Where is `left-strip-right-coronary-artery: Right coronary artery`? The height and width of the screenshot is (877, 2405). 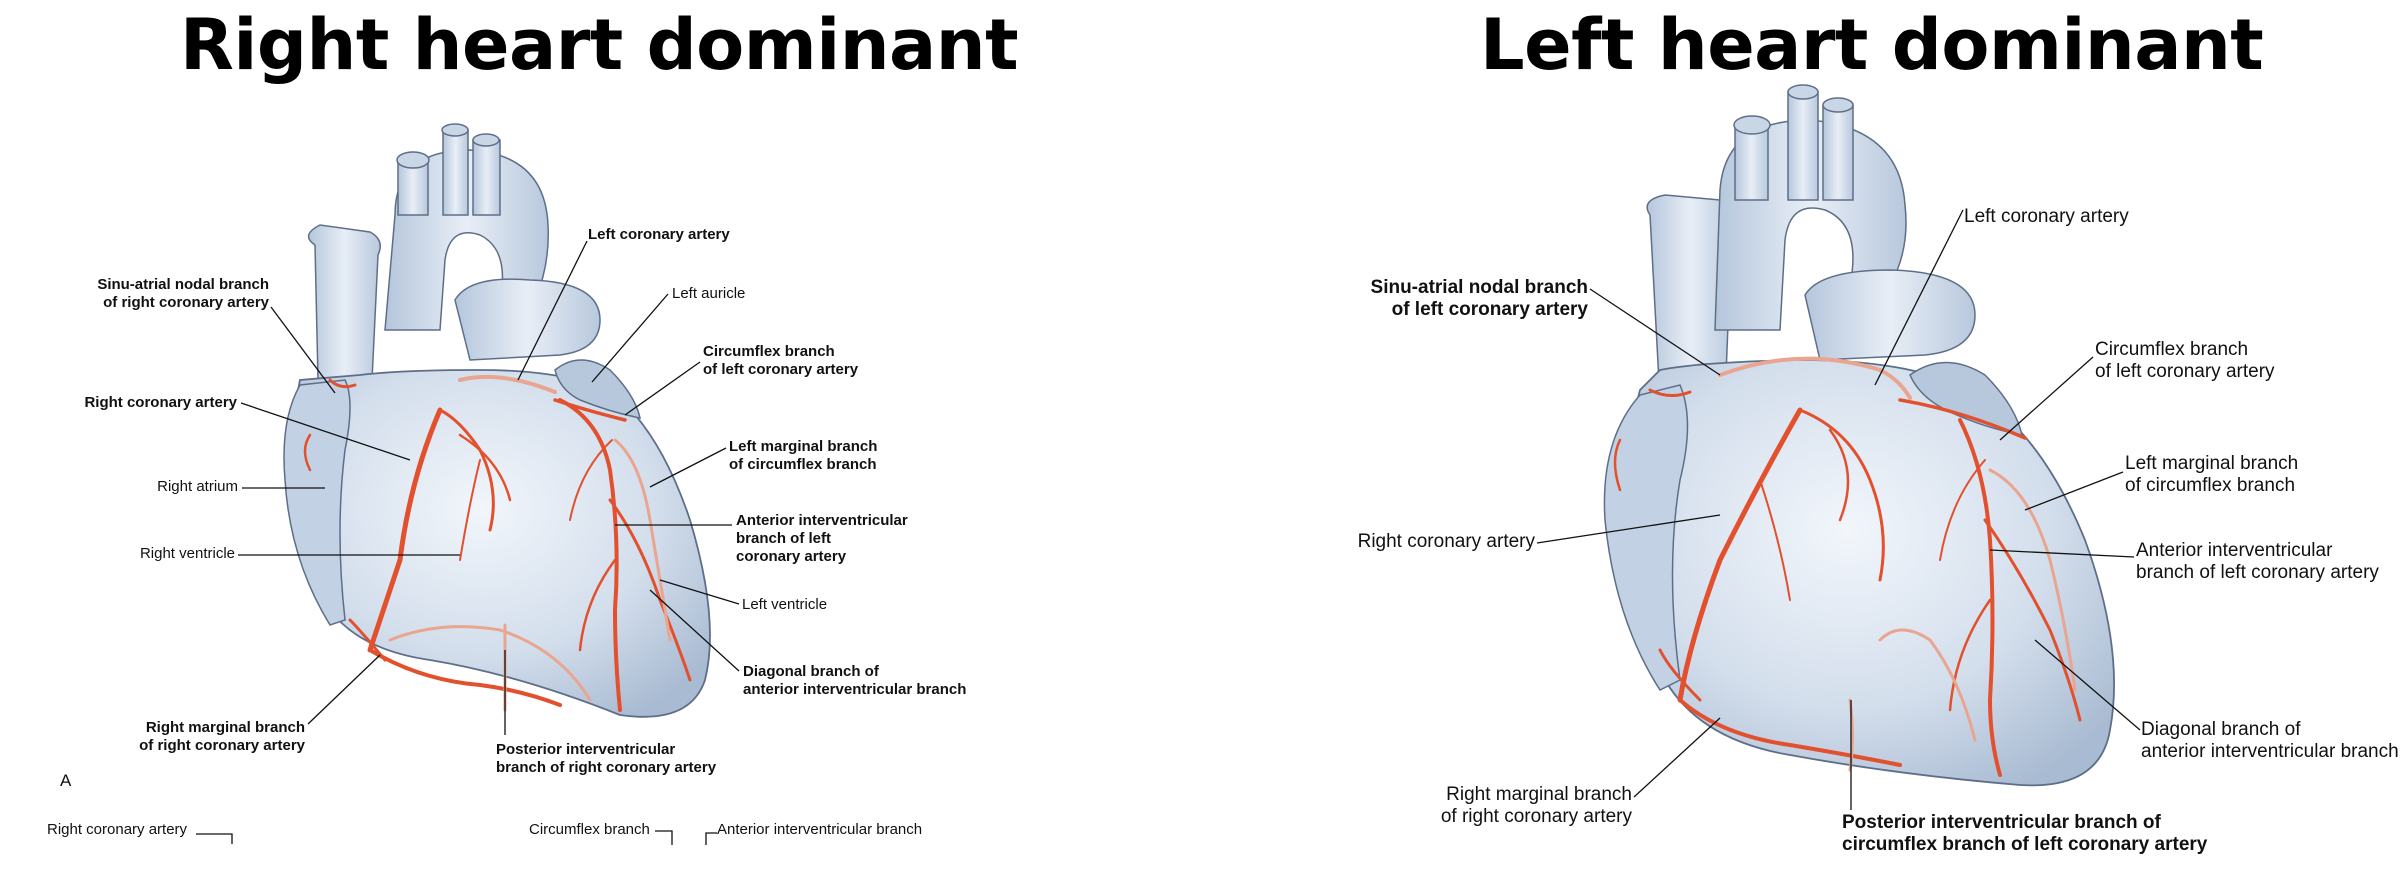
left-strip-right-coronary-artery: Right coronary artery is located at coordinates (117, 829).